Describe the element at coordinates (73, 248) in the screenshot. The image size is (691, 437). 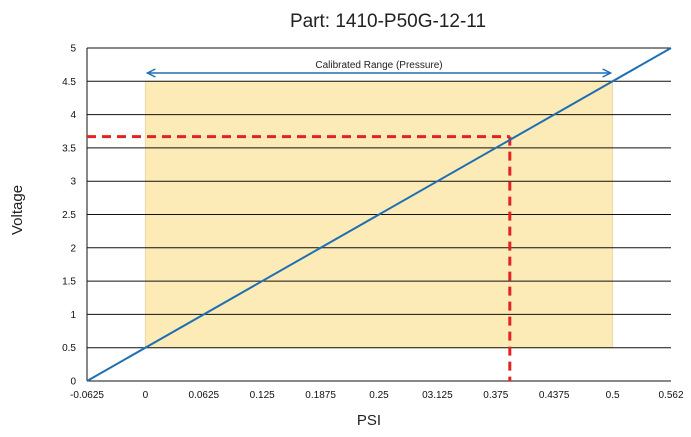
I see `y-tick-label: 2` at that location.